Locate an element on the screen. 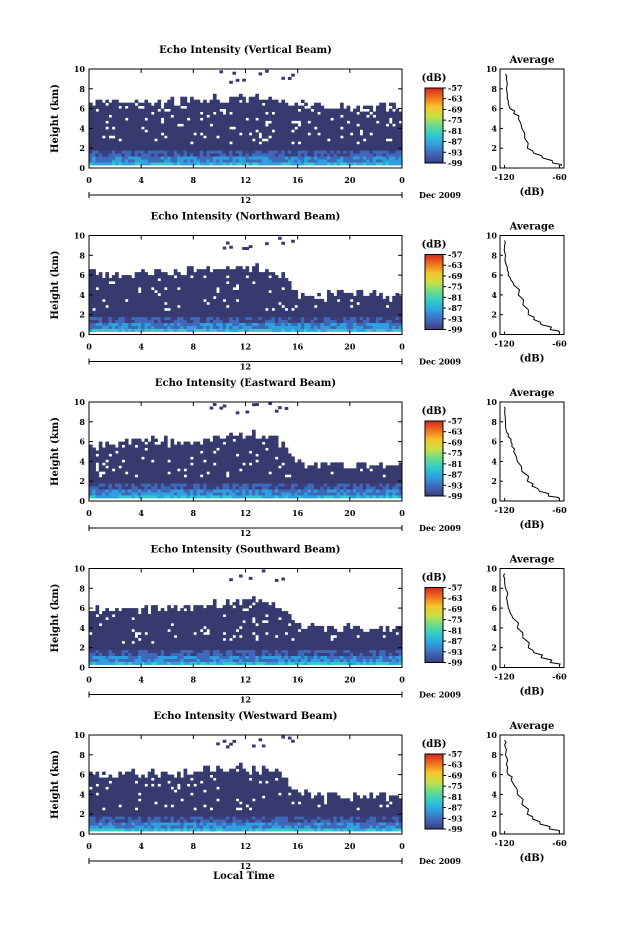  x-tick-label: 0 is located at coordinates (89, 347).